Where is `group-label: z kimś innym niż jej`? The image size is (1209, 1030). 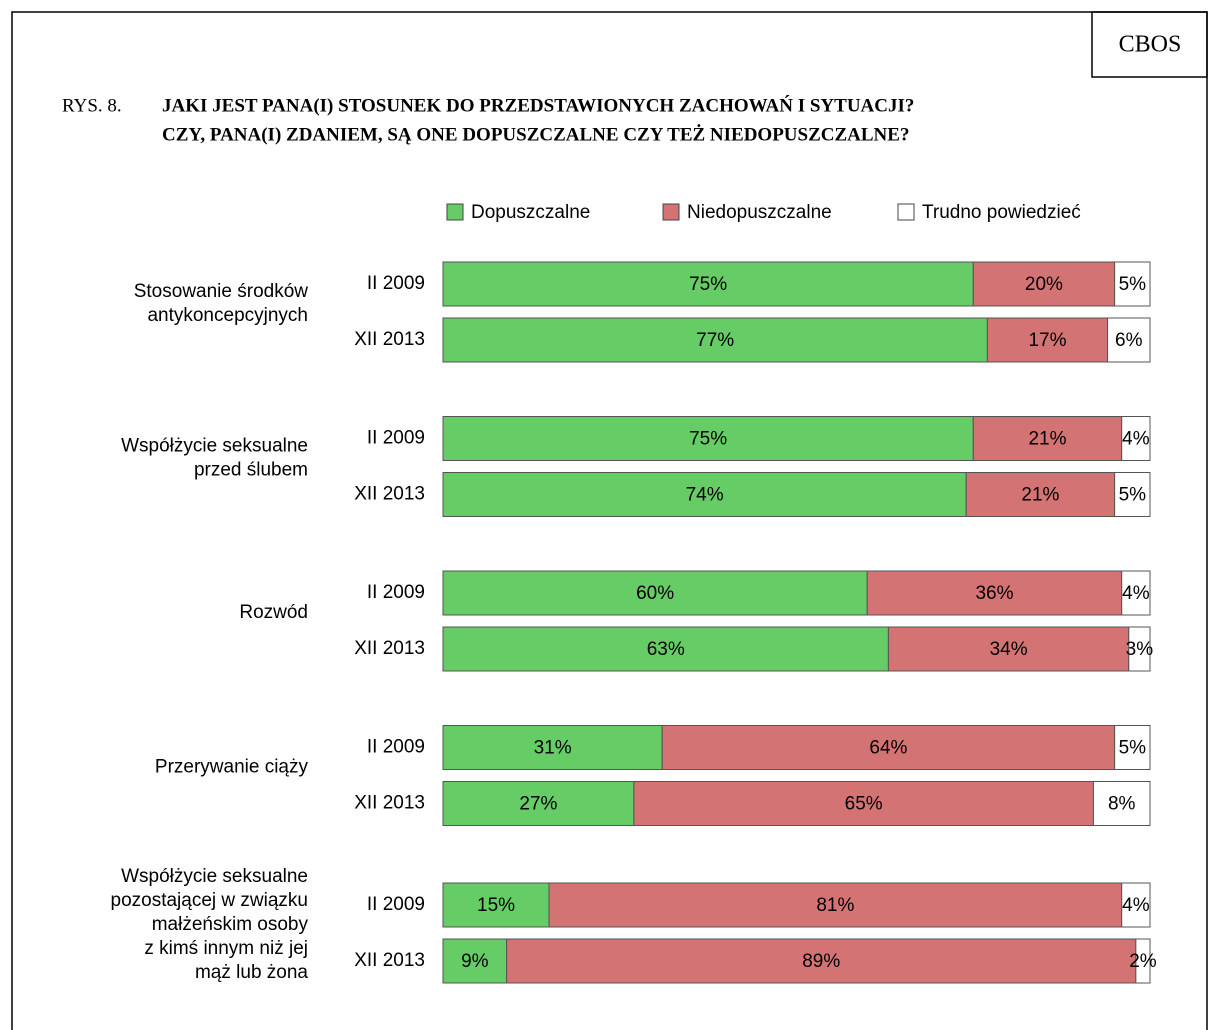
group-label: z kimś innym niż jej is located at coordinates (226, 948).